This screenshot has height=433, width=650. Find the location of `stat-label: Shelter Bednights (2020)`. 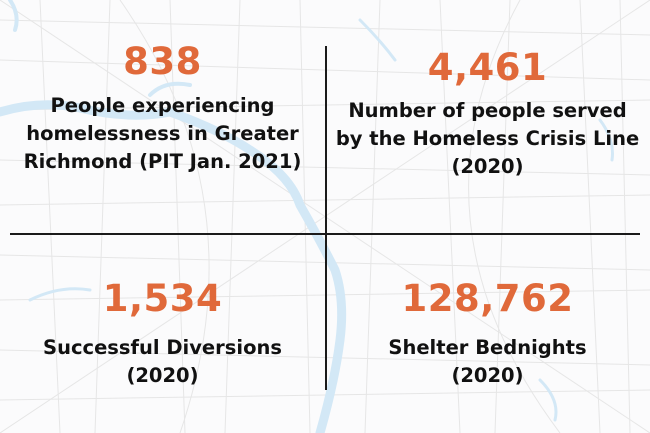

stat-label: Shelter Bednights (2020) is located at coordinates (487, 361).